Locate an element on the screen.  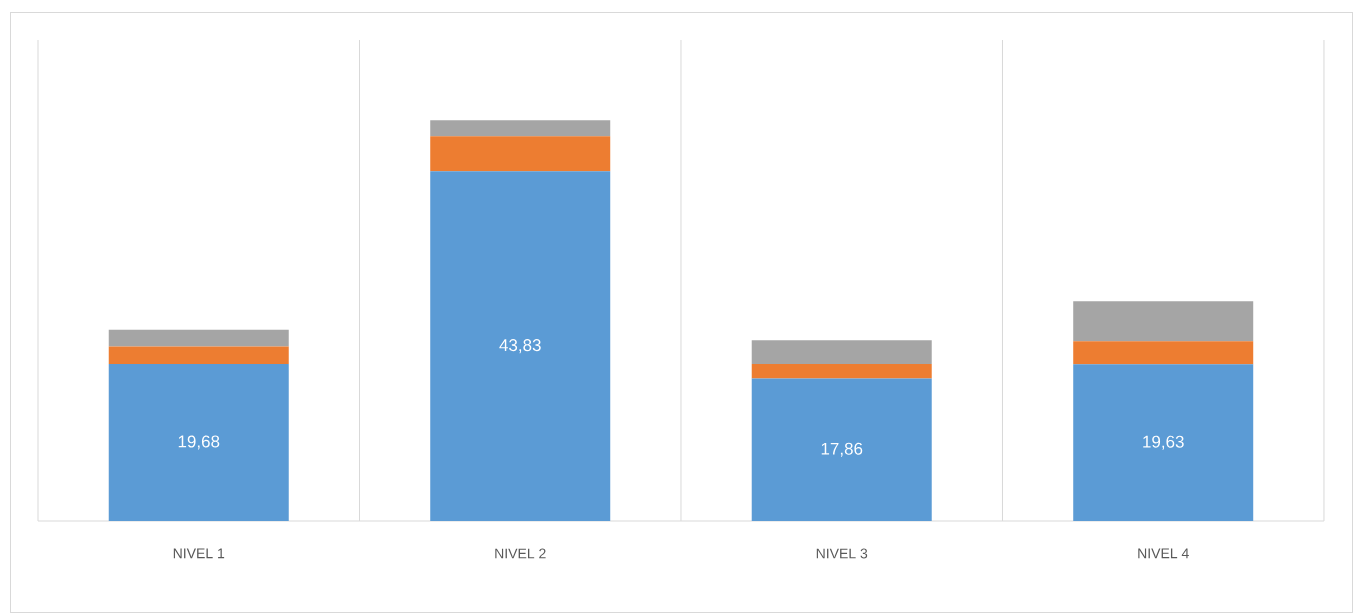
data-label: 19,68 is located at coordinates (199, 442).